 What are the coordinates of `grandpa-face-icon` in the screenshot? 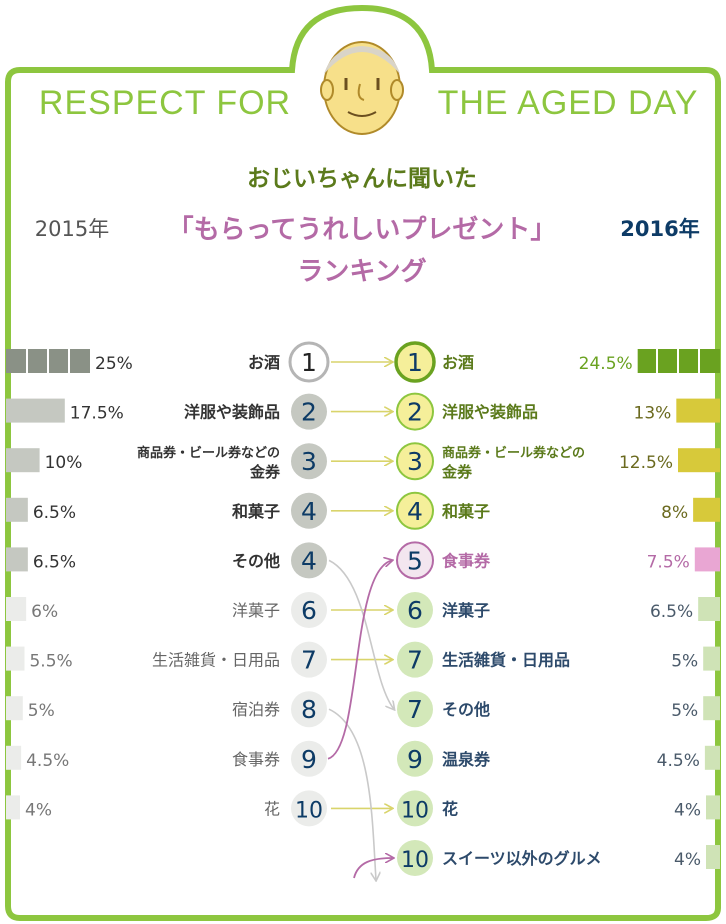 It's located at (362, 88).